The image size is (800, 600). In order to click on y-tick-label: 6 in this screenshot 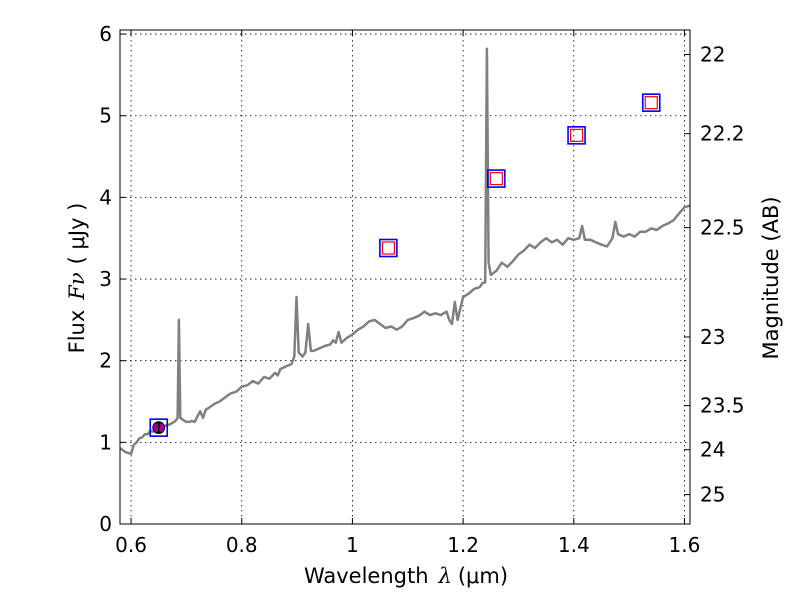, I will do `click(105, 34)`.